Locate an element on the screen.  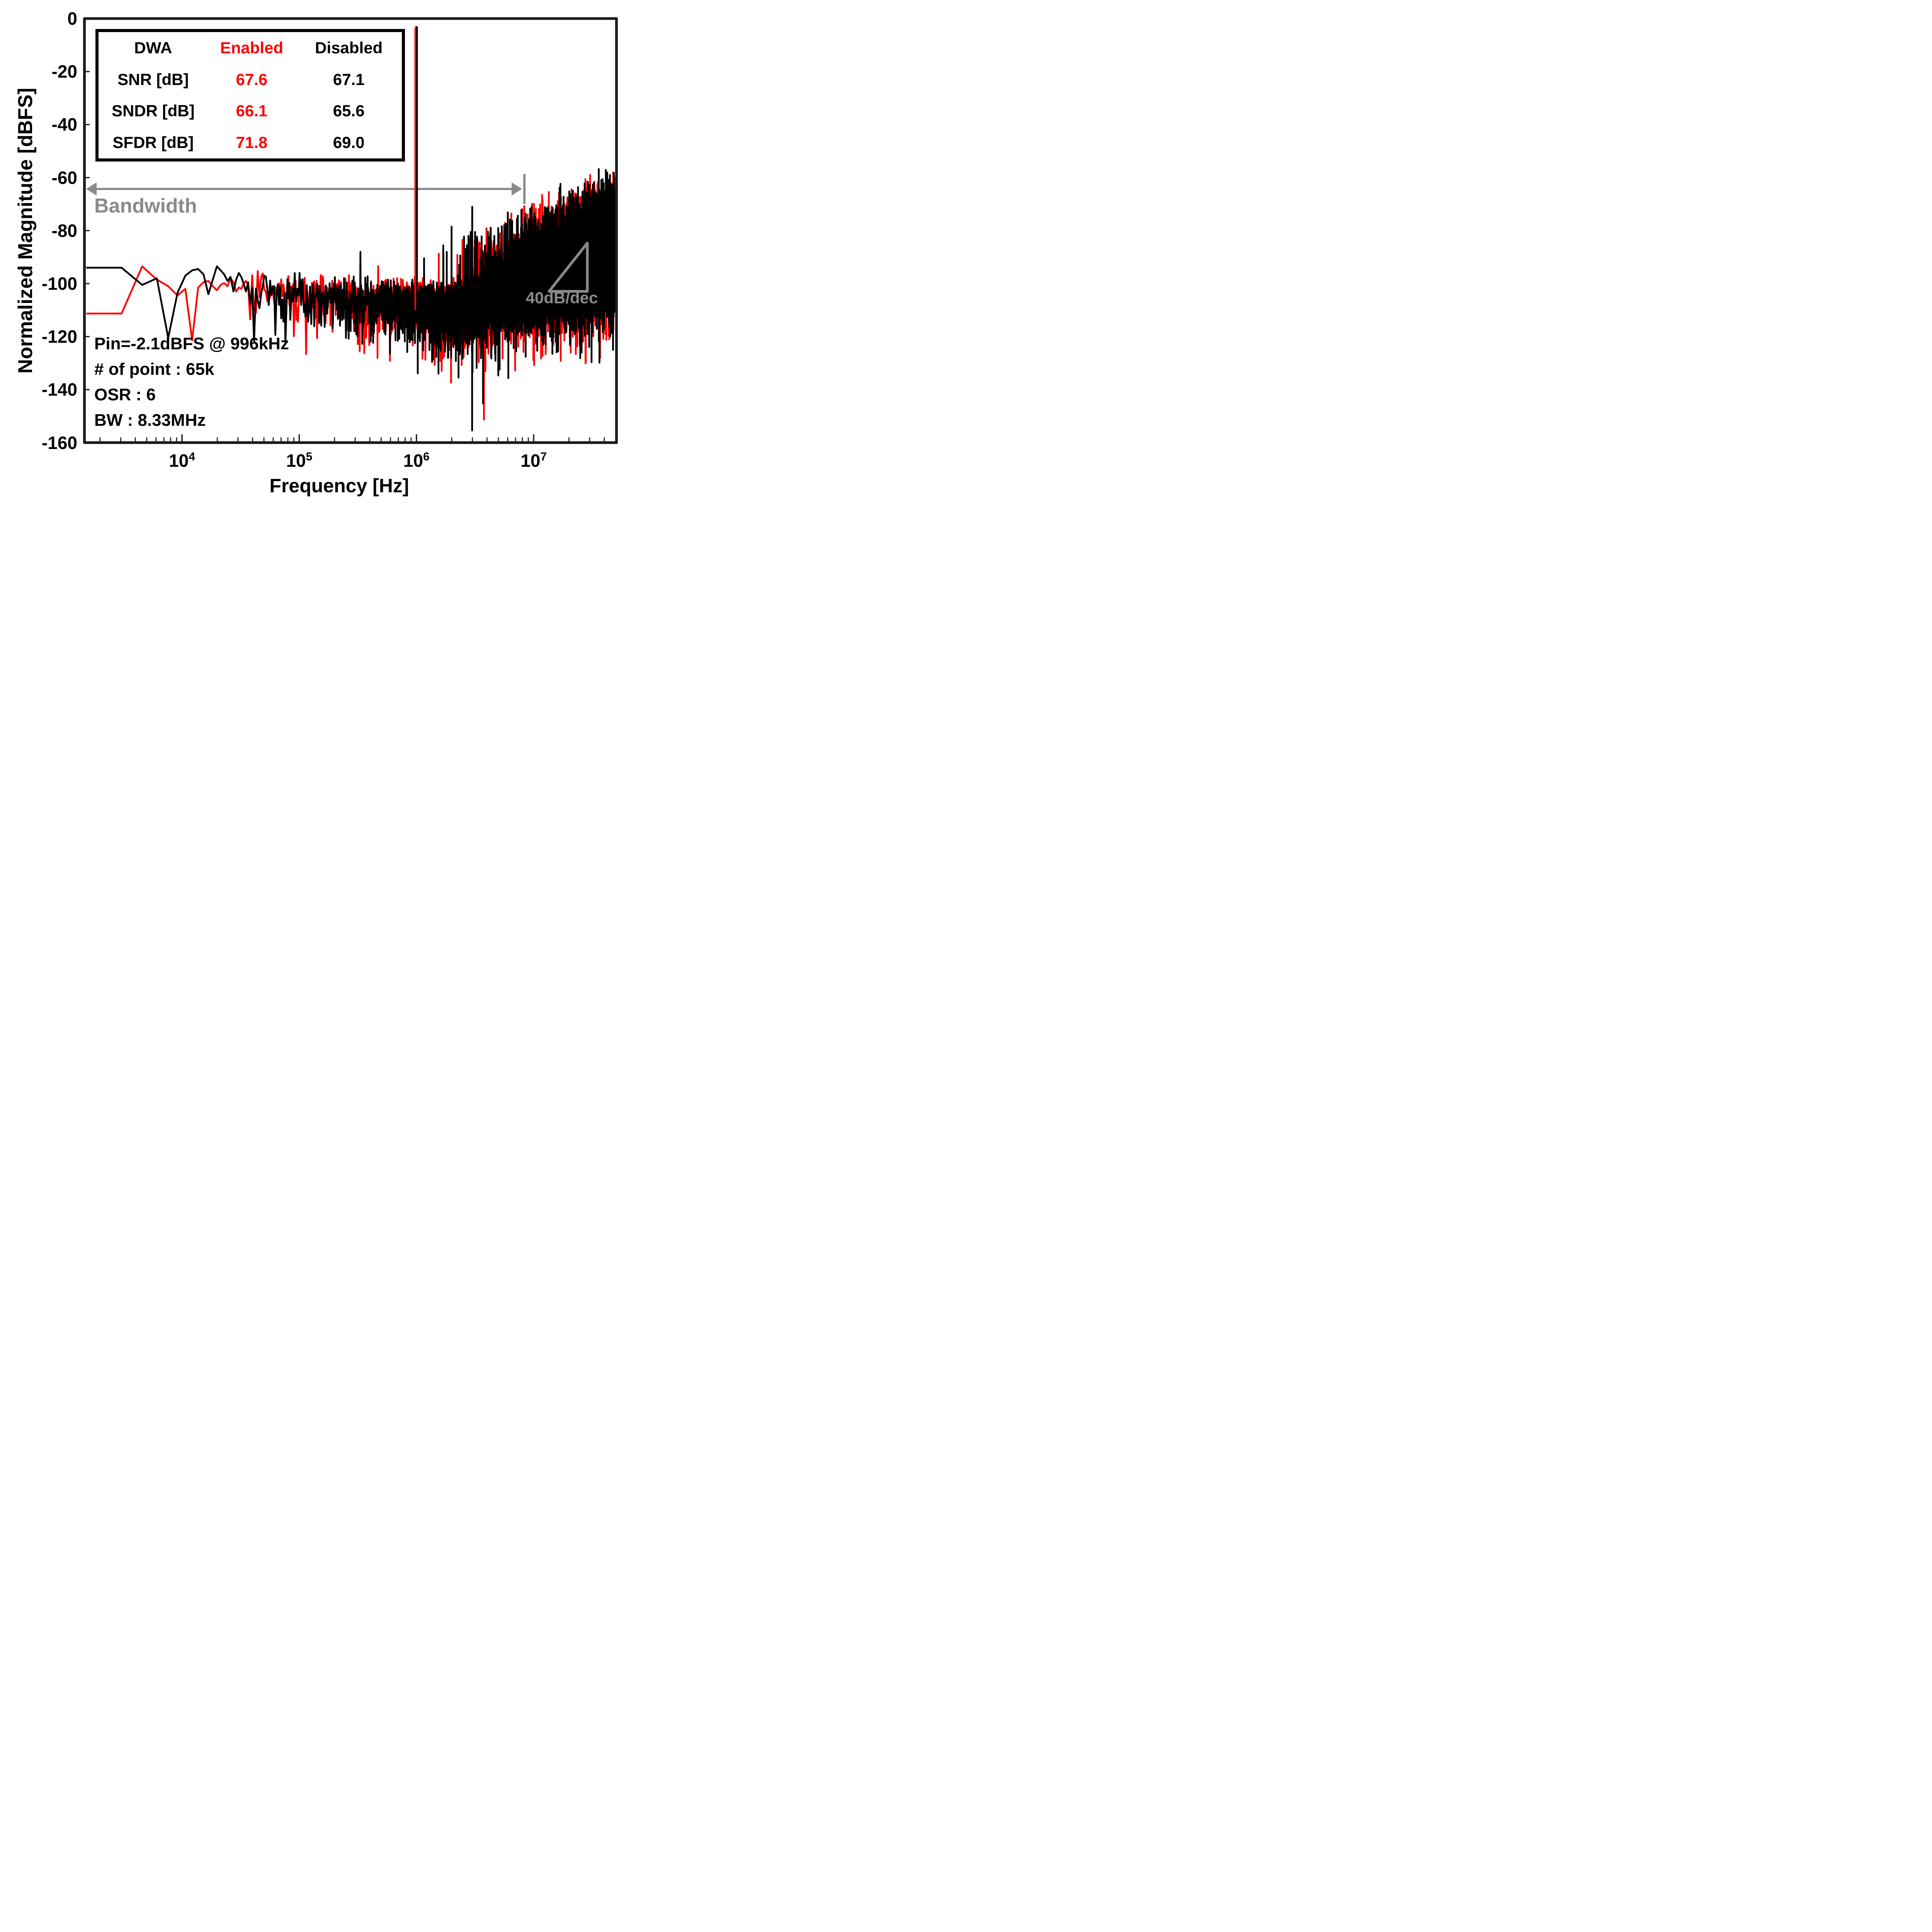
y-tick-label: -100 is located at coordinates (59, 284).